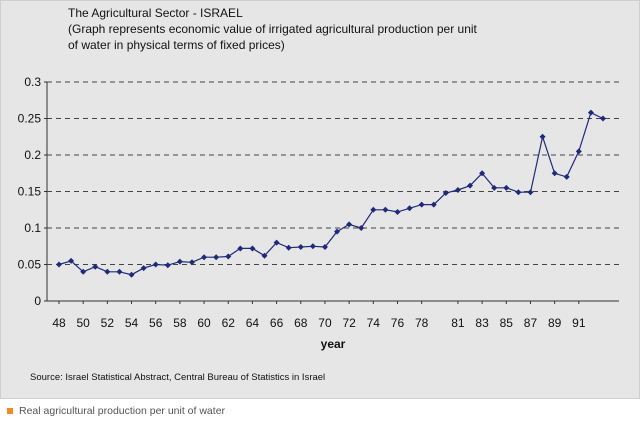  I want to click on x-tick-label: 52, so click(108, 323).